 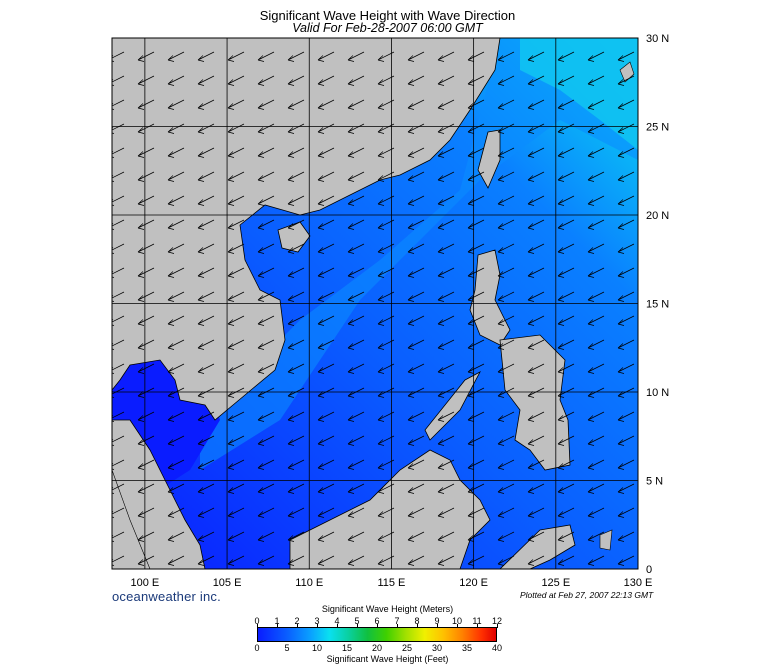 What do you see at coordinates (606, 540) in the screenshot?
I see `halmahera-island` at bounding box center [606, 540].